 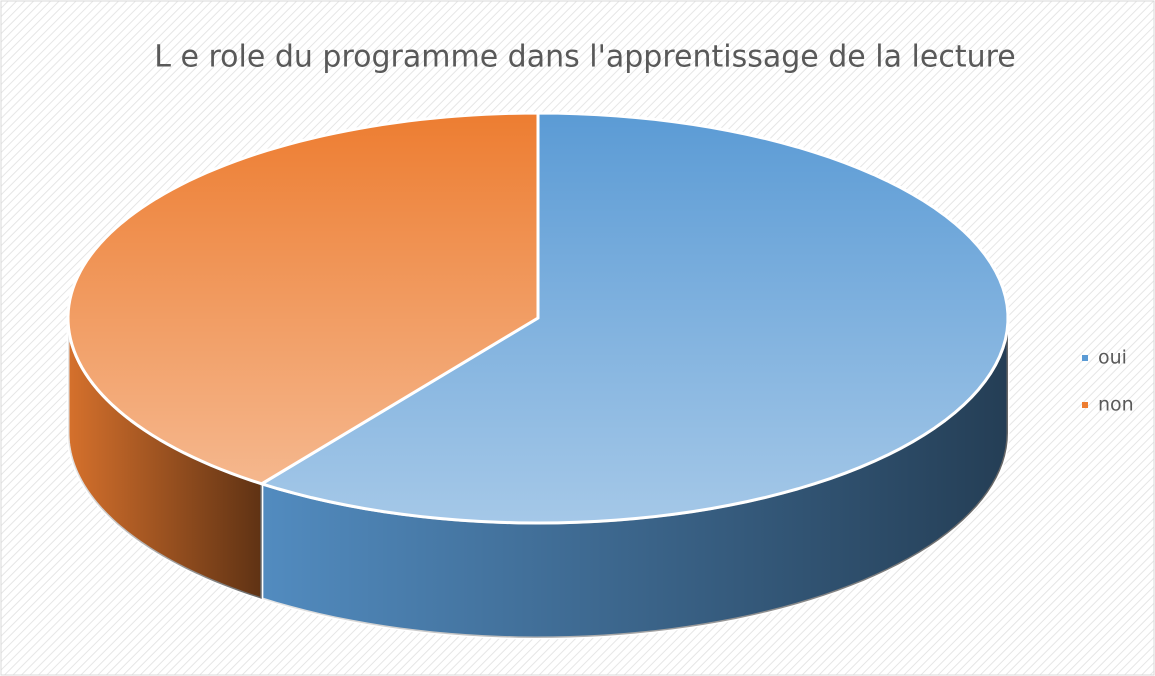 What do you see at coordinates (1116, 405) in the screenshot?
I see `legend-label: non` at bounding box center [1116, 405].